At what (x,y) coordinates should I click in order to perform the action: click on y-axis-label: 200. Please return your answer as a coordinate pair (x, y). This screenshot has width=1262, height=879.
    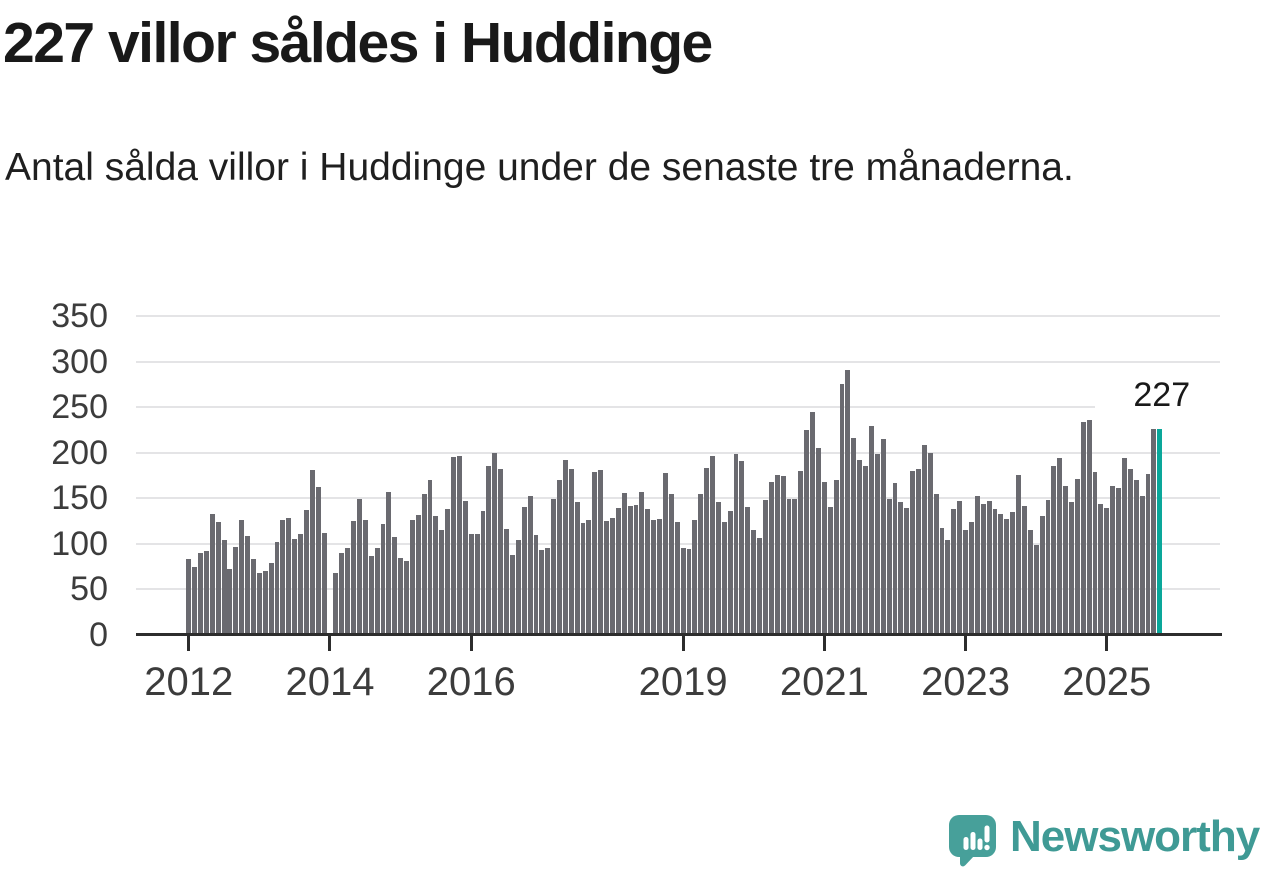
    Looking at the image, I should click on (79, 452).